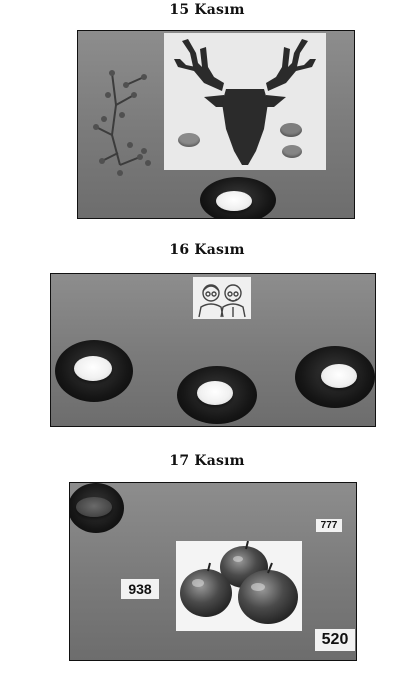 The height and width of the screenshot is (696, 414). I want to click on disc-left, so click(291, 130).